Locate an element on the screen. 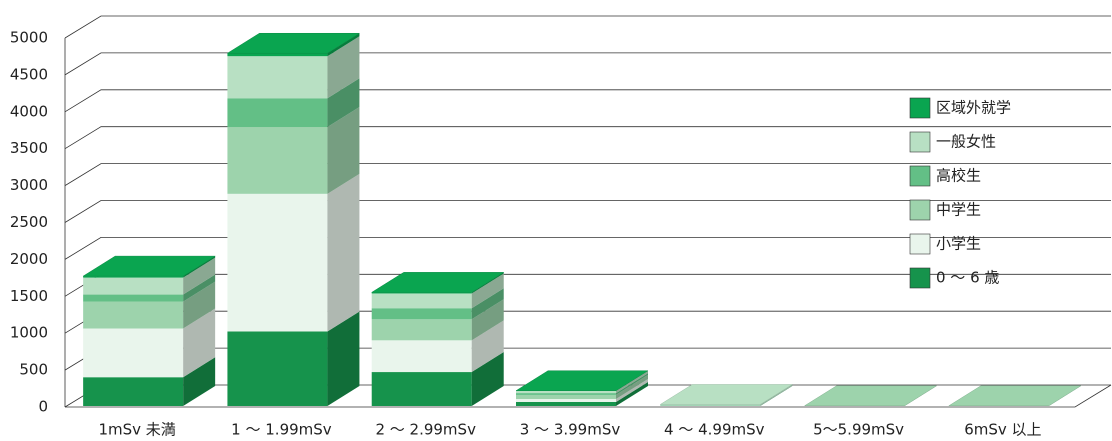 Image resolution: width=1112 pixels, height=441 pixels. x-tick-label: 3 〜 3.99mSv is located at coordinates (570, 430).